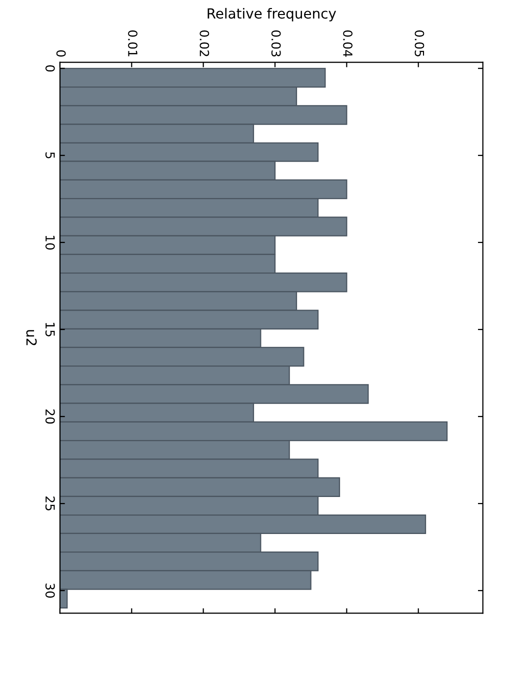 This screenshot has width=526, height=700. What do you see at coordinates (205, 43) in the screenshot?
I see `x-tick-label: 0.02` at bounding box center [205, 43].